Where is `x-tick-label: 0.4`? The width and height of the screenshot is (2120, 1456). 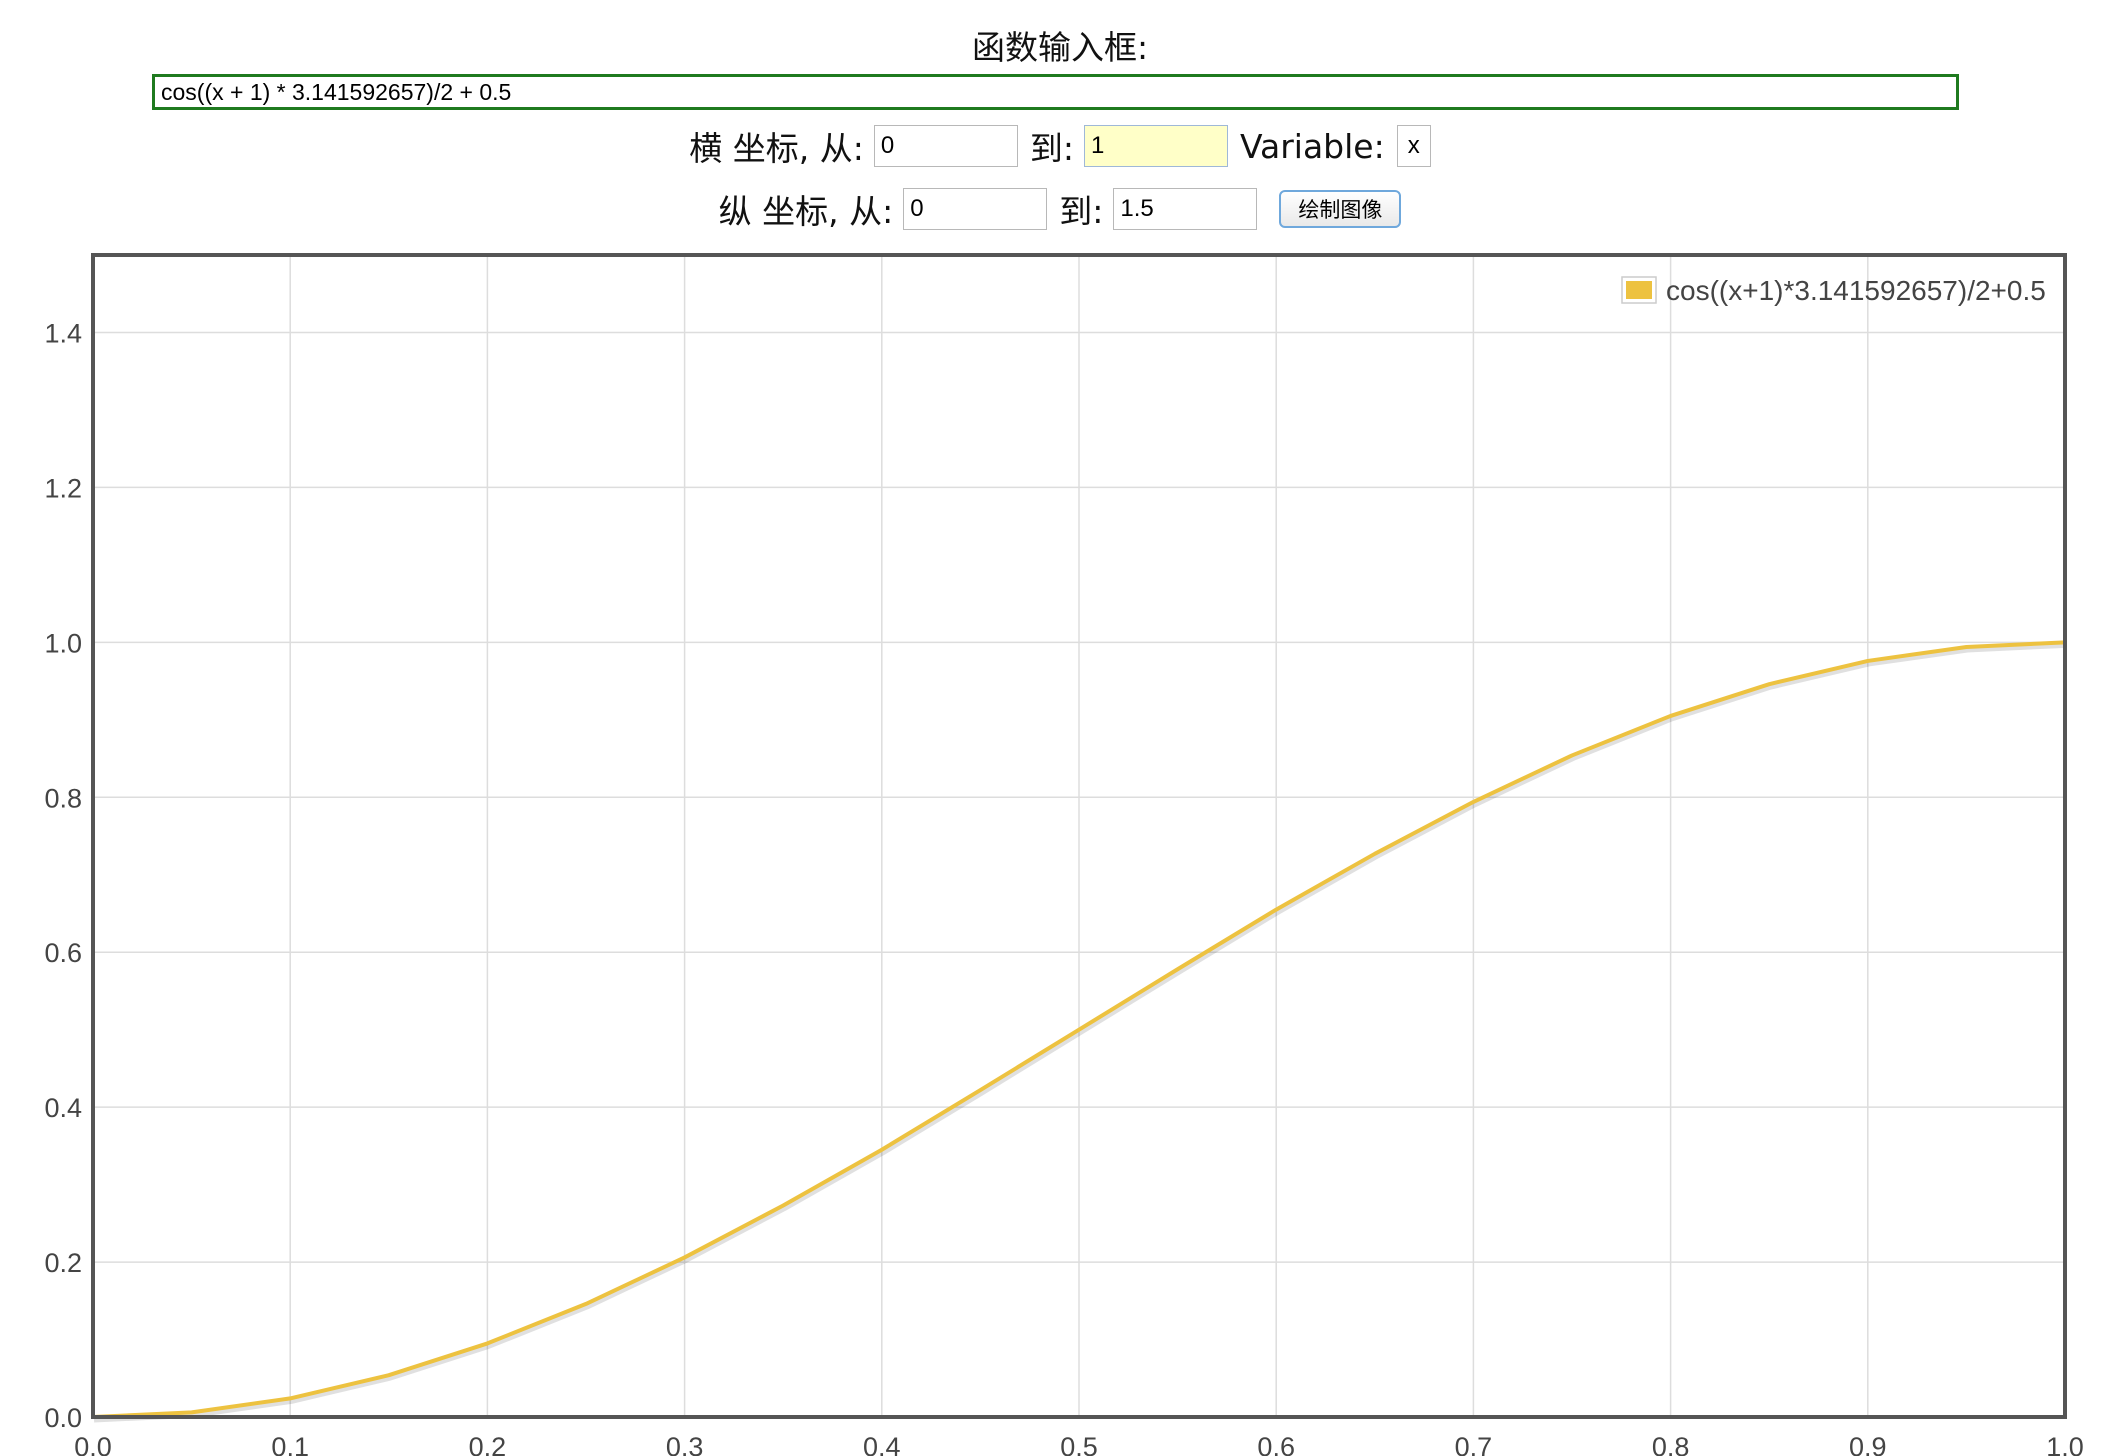
x-tick-label: 0.4 is located at coordinates (882, 1444).